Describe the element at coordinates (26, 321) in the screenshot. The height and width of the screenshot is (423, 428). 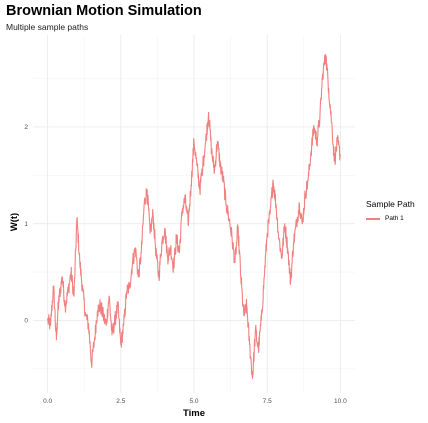
I see `y-tick-label: 0` at that location.